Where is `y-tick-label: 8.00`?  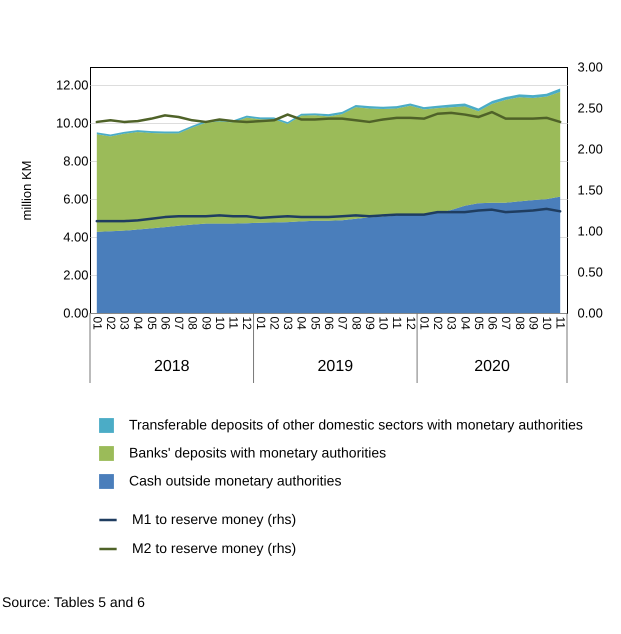
y-tick-label: 8.00 is located at coordinates (75, 160).